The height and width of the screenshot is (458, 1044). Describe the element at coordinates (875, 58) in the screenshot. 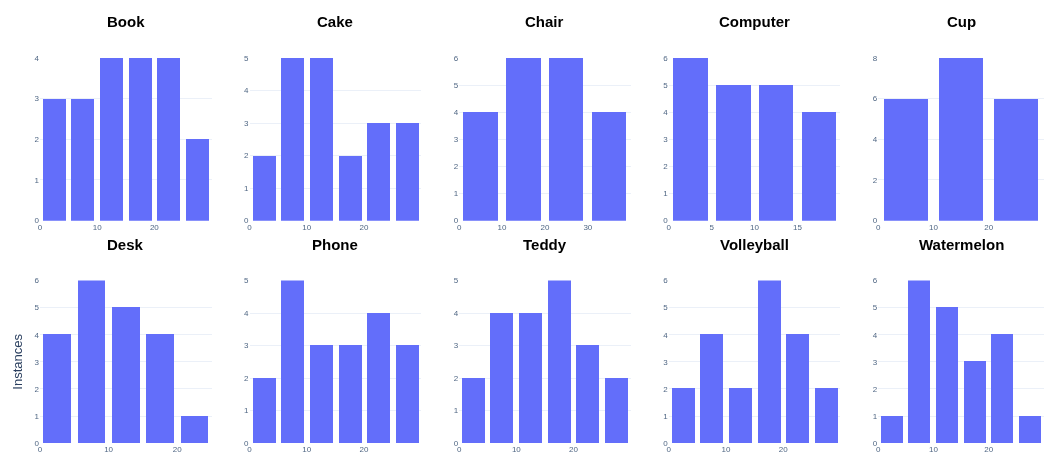

I see `y-tick-label: 8` at that location.